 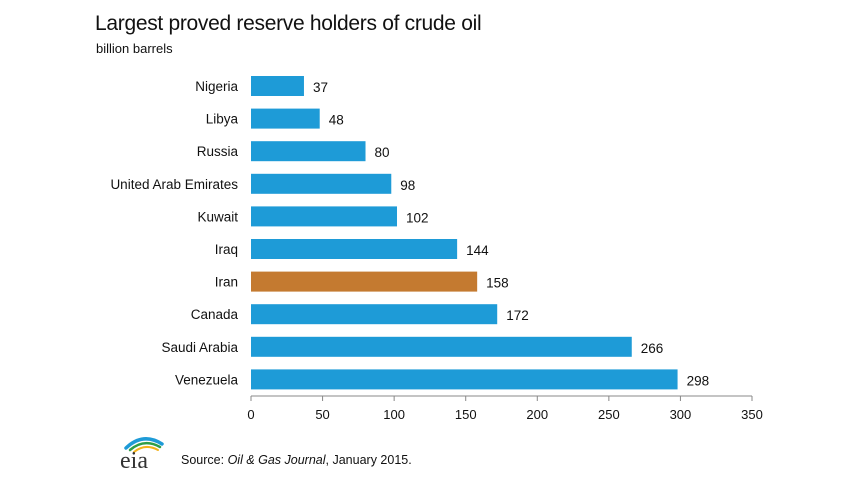 I want to click on x-tick-label-100: 100, so click(x=394, y=414).